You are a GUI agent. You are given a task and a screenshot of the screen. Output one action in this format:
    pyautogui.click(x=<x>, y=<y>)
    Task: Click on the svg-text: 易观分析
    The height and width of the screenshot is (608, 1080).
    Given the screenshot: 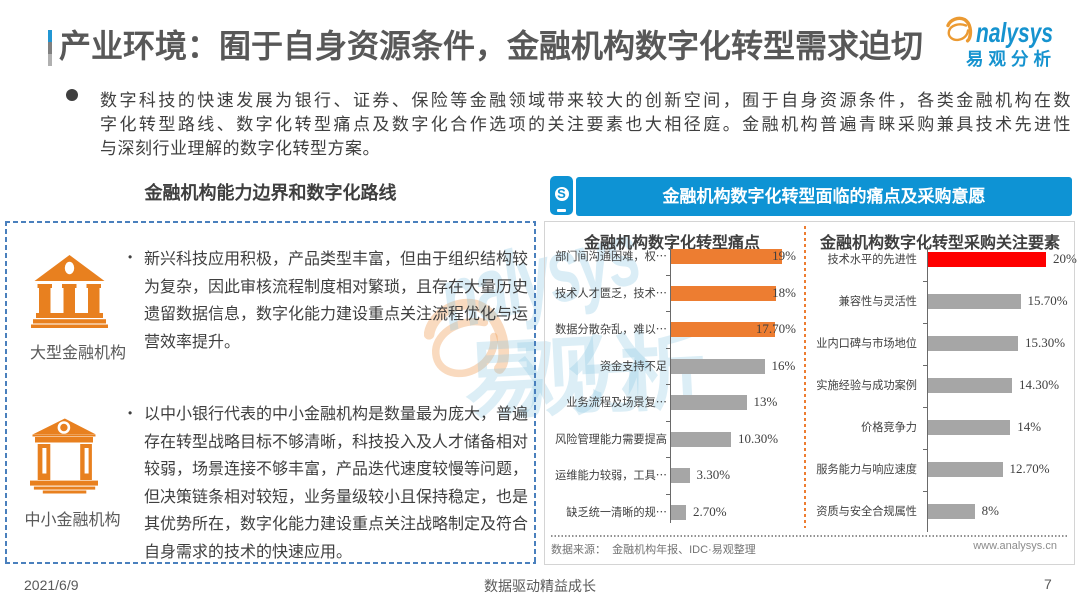 What is the action you would take?
    pyautogui.click(x=1011, y=59)
    